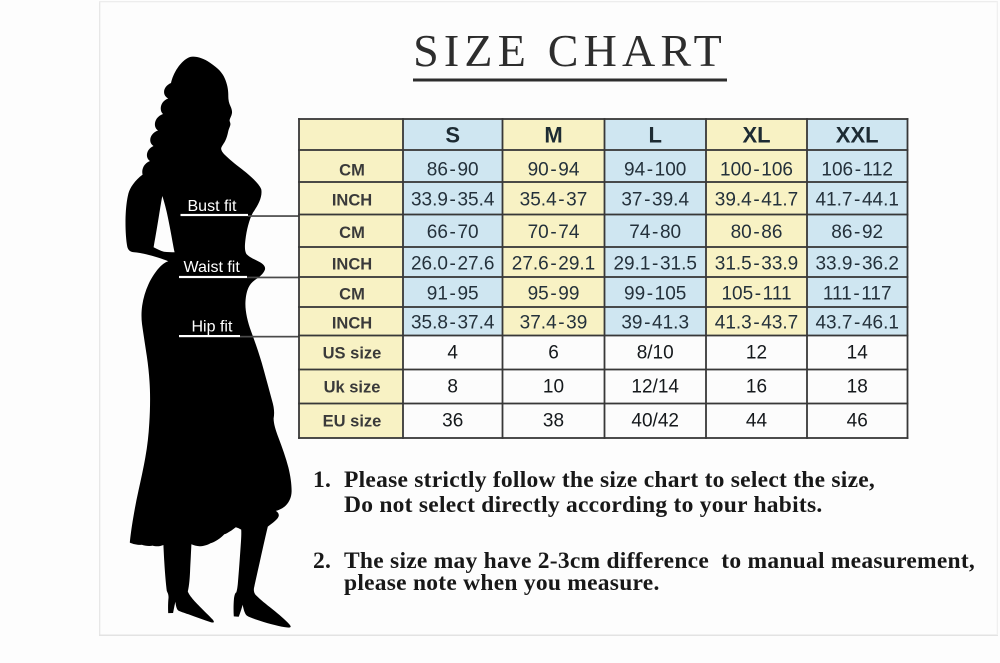 This screenshot has height=663, width=1000. What do you see at coordinates (452, 421) in the screenshot?
I see `svg-text: 36` at bounding box center [452, 421].